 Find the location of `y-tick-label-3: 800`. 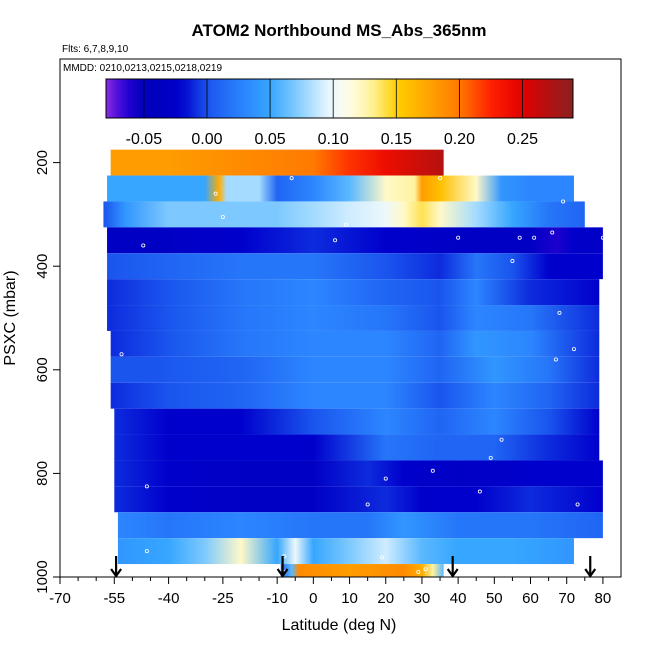

y-tick-label-3: 800 is located at coordinates (42, 473).